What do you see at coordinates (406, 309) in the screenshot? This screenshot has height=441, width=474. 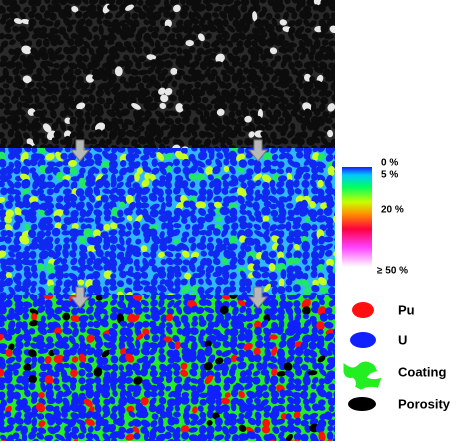 I see `legend-label: Pu` at bounding box center [406, 309].